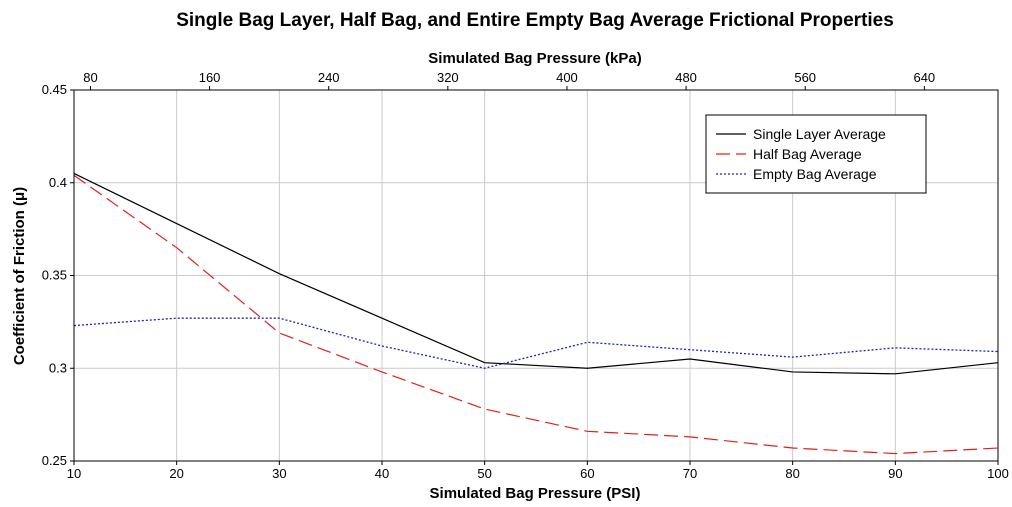 The width and height of the screenshot is (1012, 507). I want to click on top-tick-label: 400, so click(567, 77).